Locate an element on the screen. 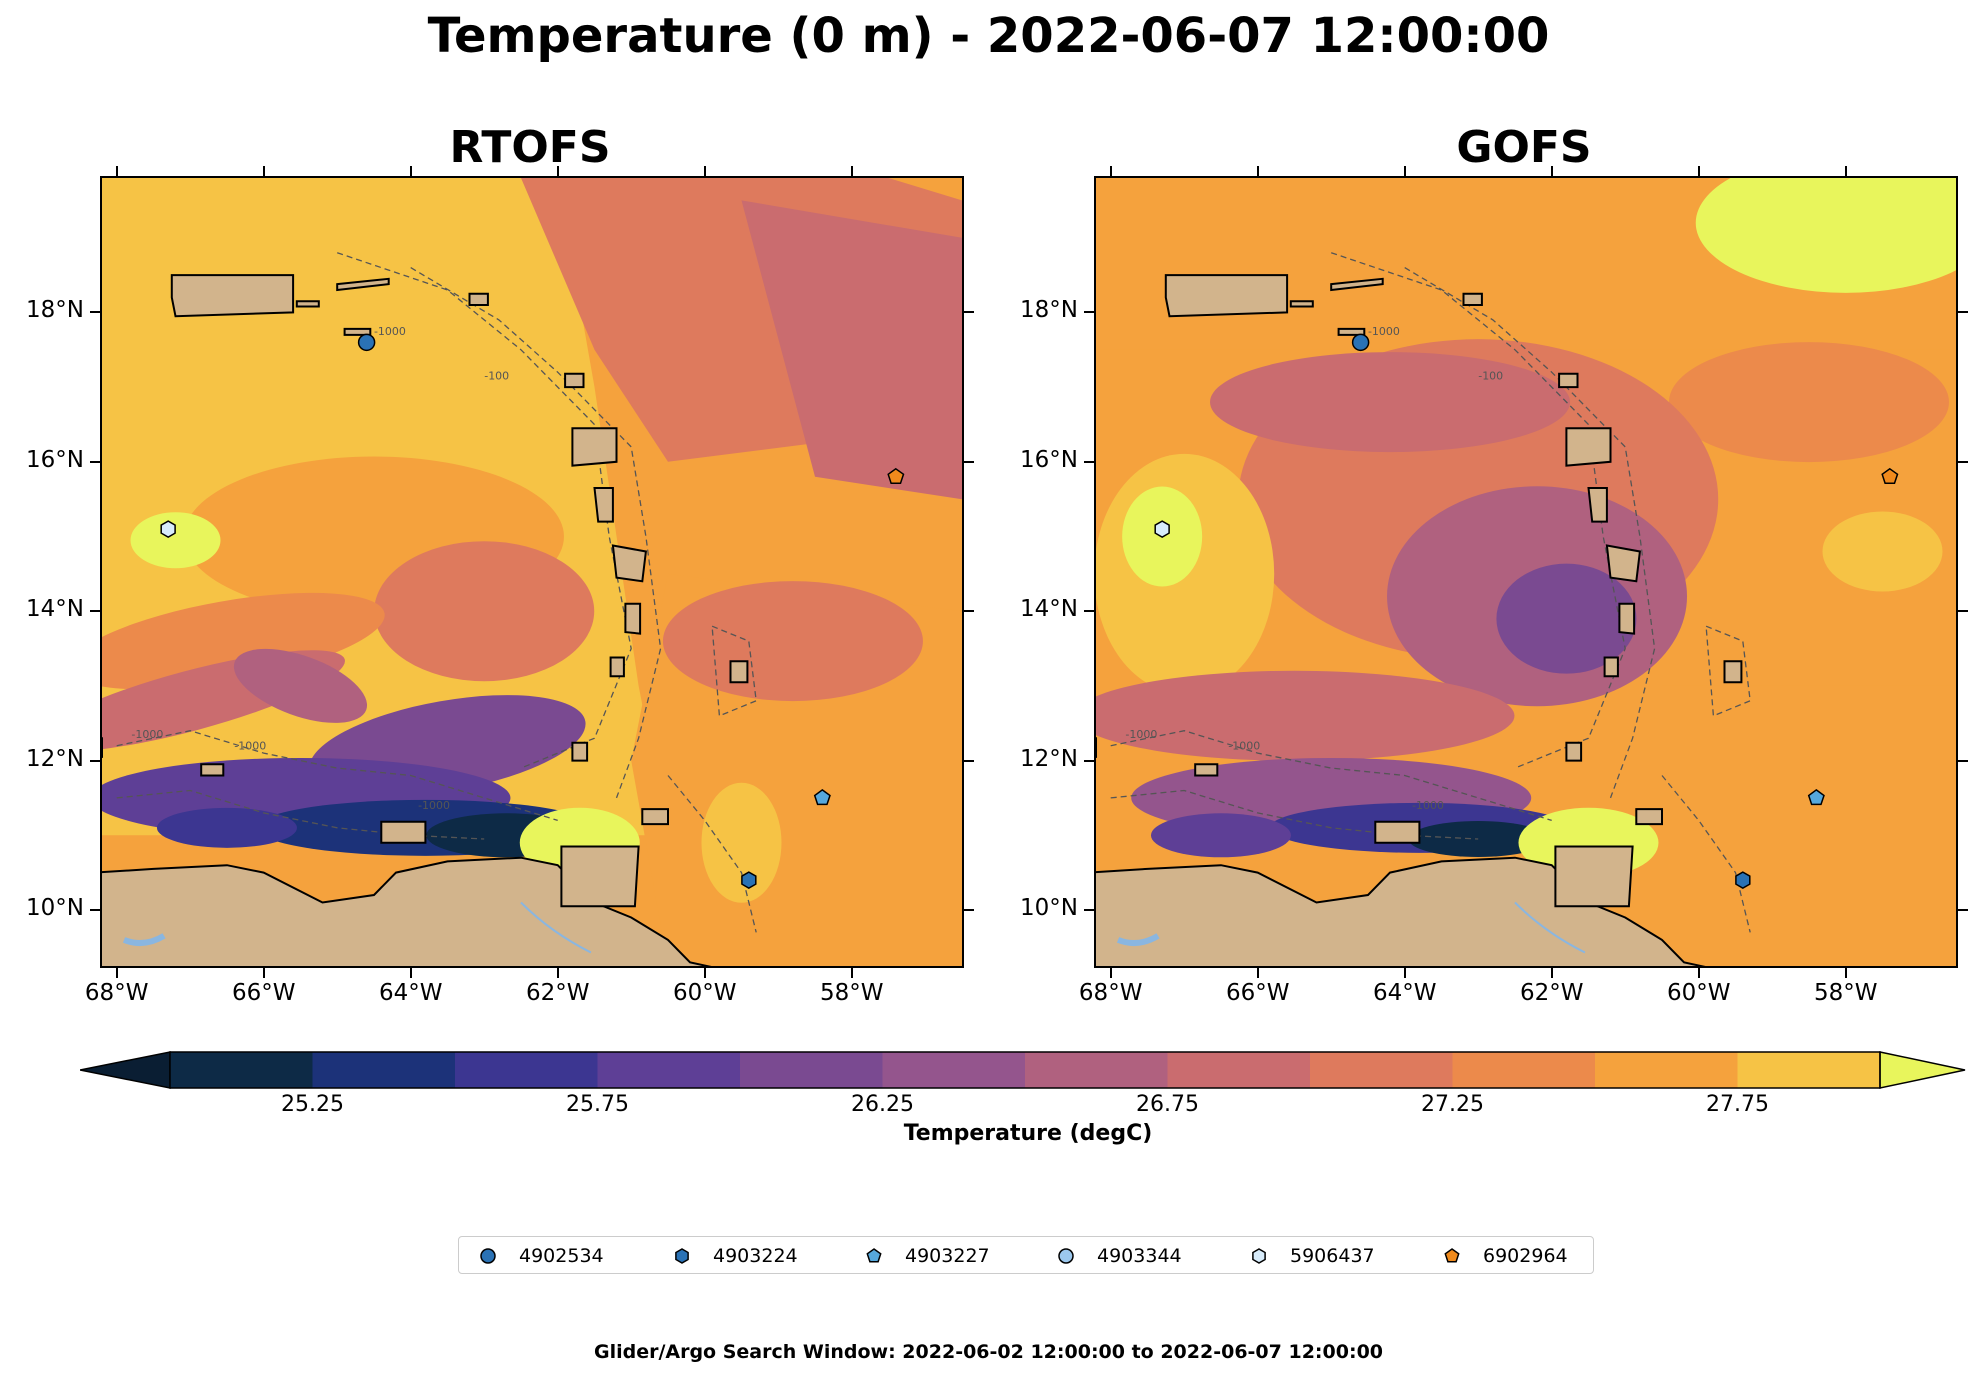 Image resolution: width=1977 pixels, height=1376 pixels. legend-label: 6902964 is located at coordinates (1525, 1256).